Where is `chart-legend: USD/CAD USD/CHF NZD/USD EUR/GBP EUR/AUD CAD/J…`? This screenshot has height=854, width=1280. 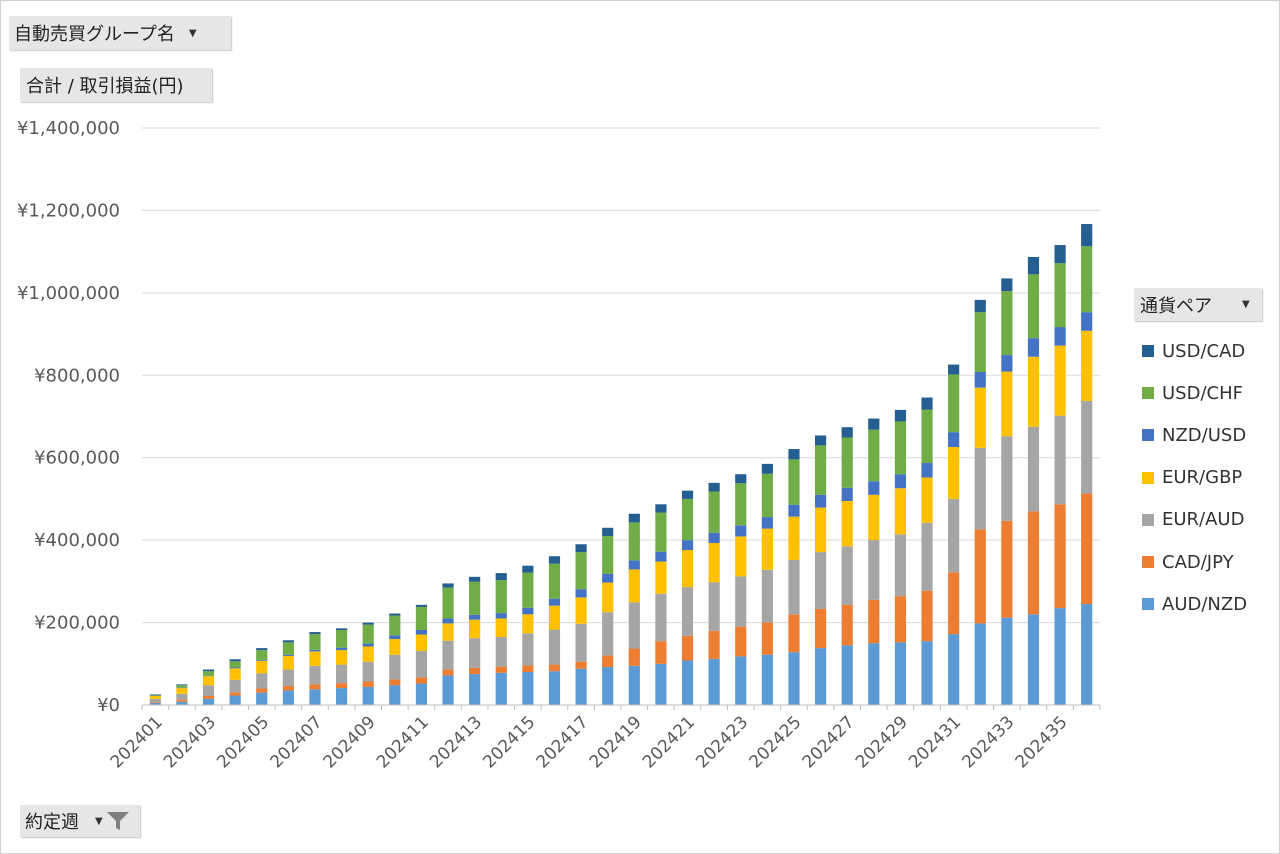 chart-legend: USD/CAD USD/CHF NZD/USD EUR/GBP EUR/AUD CAD/J… is located at coordinates (1194, 477).